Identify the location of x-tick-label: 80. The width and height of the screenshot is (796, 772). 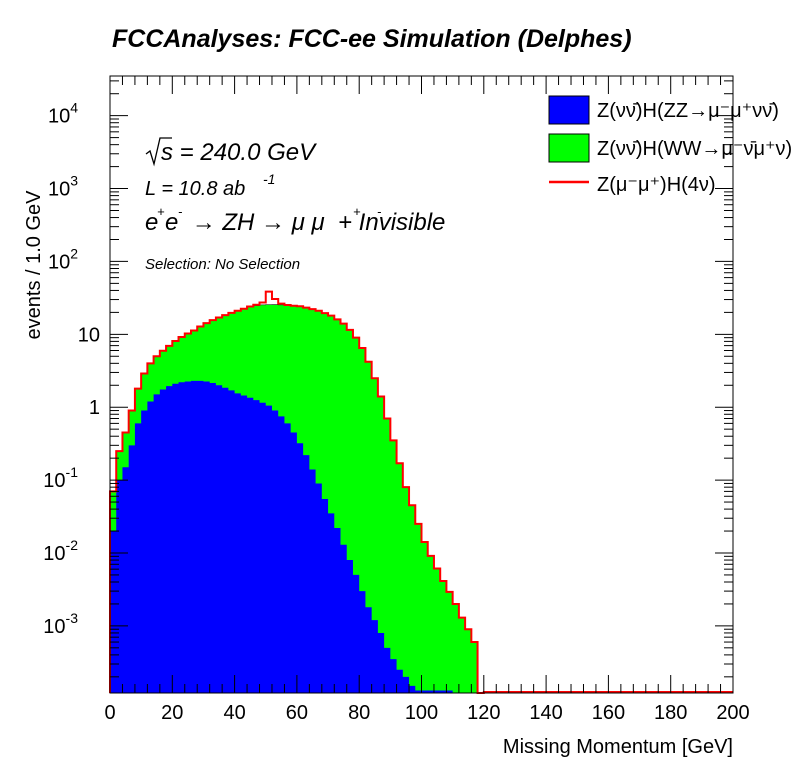
(359, 713).